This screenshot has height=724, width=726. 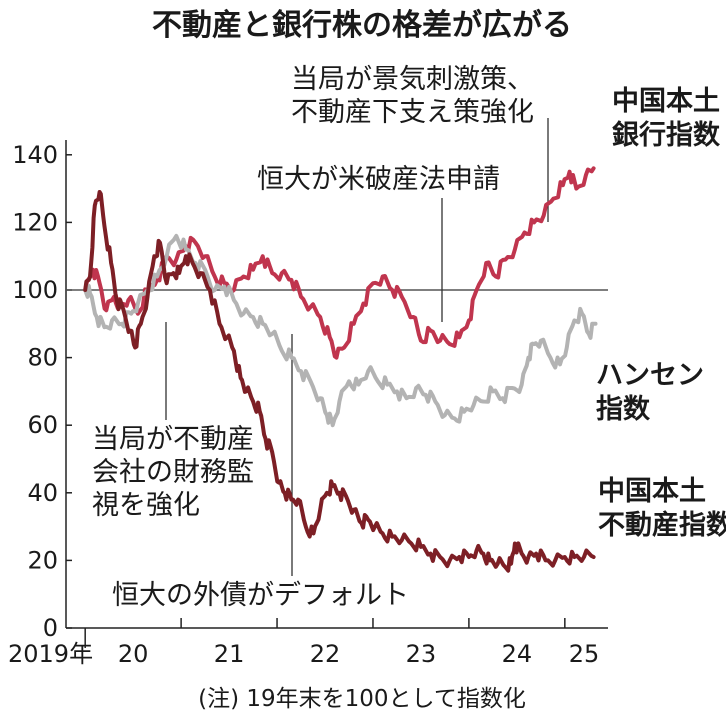 I want to click on annotation-text: 恒大の外債がデフォルト, so click(x=260, y=595).